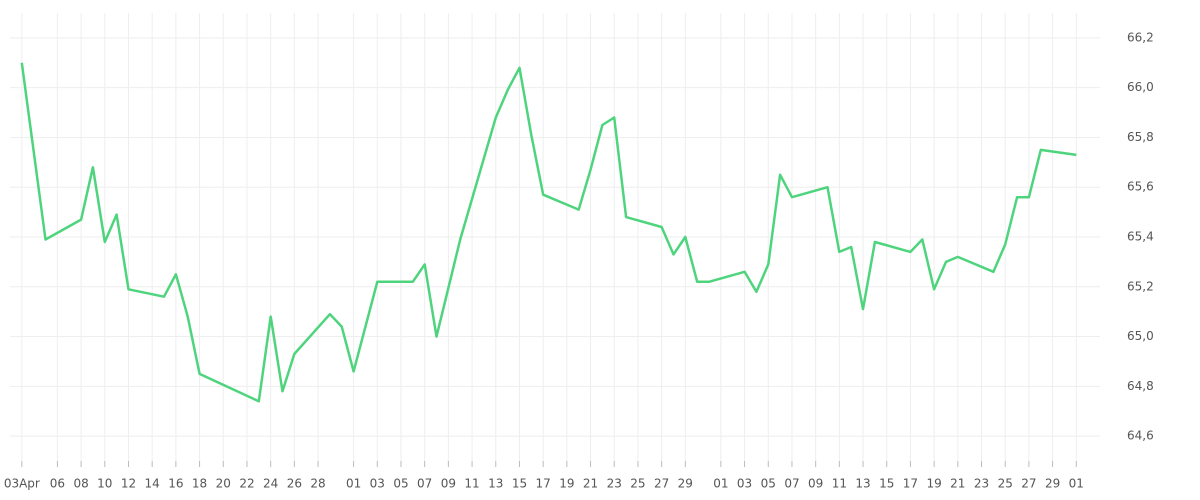  What do you see at coordinates (270, 484) in the screenshot?
I see `x-tick-label: 24` at bounding box center [270, 484].